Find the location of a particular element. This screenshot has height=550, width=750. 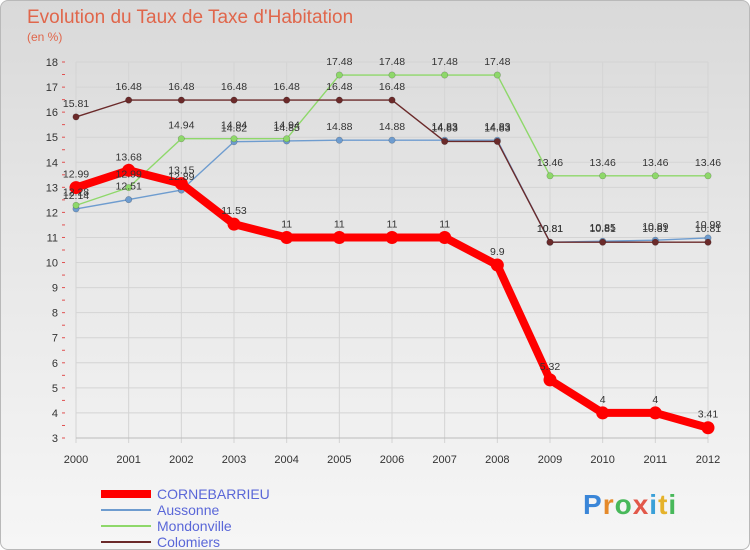

x-tick-label: 2004 is located at coordinates (286, 460).